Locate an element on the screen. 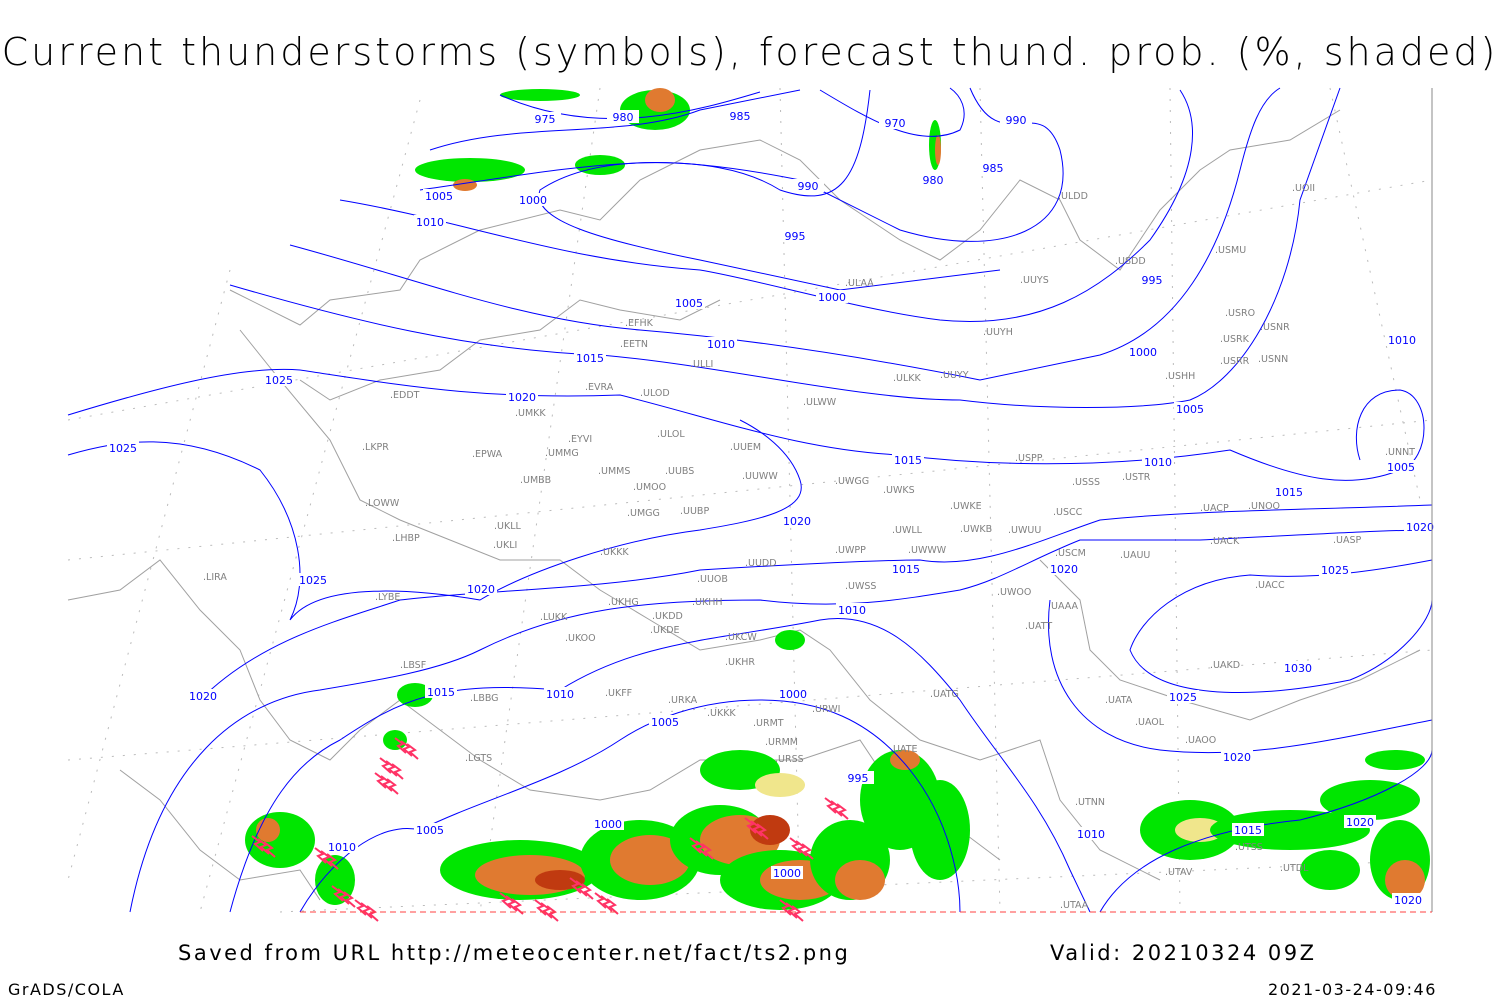 The width and height of the screenshot is (1500, 1000). station-label: .USDD is located at coordinates (1130, 261).